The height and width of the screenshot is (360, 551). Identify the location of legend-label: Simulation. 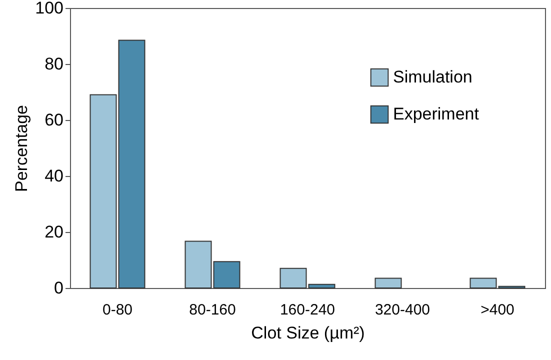
(432, 77).